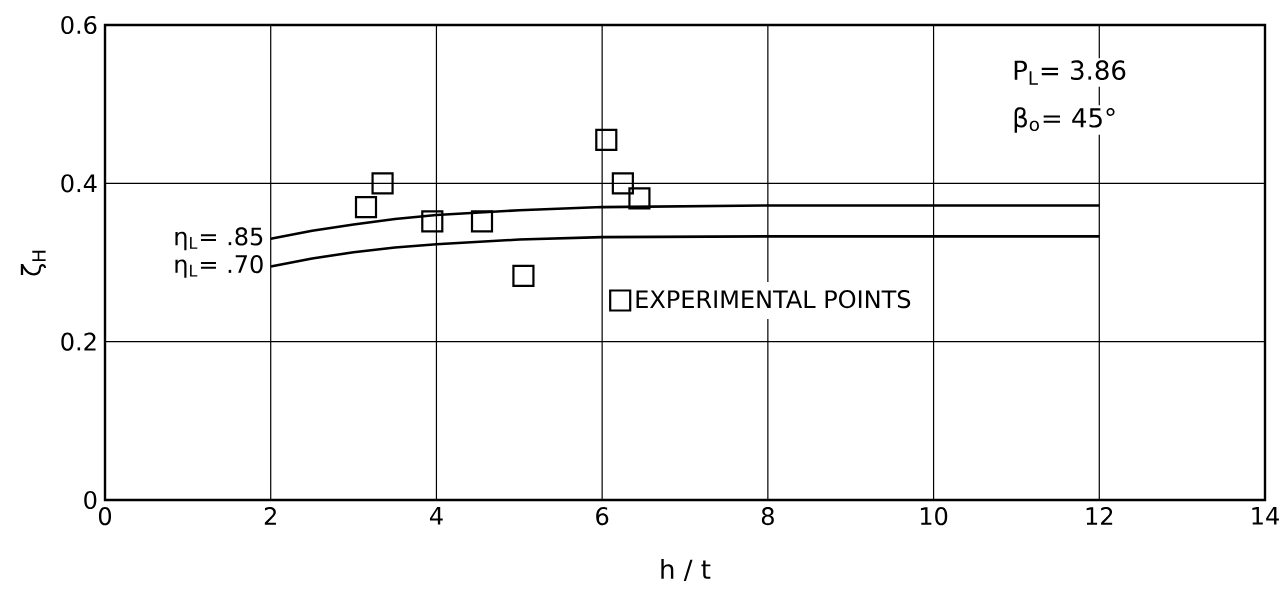  Describe the element at coordinates (219, 239) in the screenshot. I see `series-label: η$_{L}$= .85` at that location.